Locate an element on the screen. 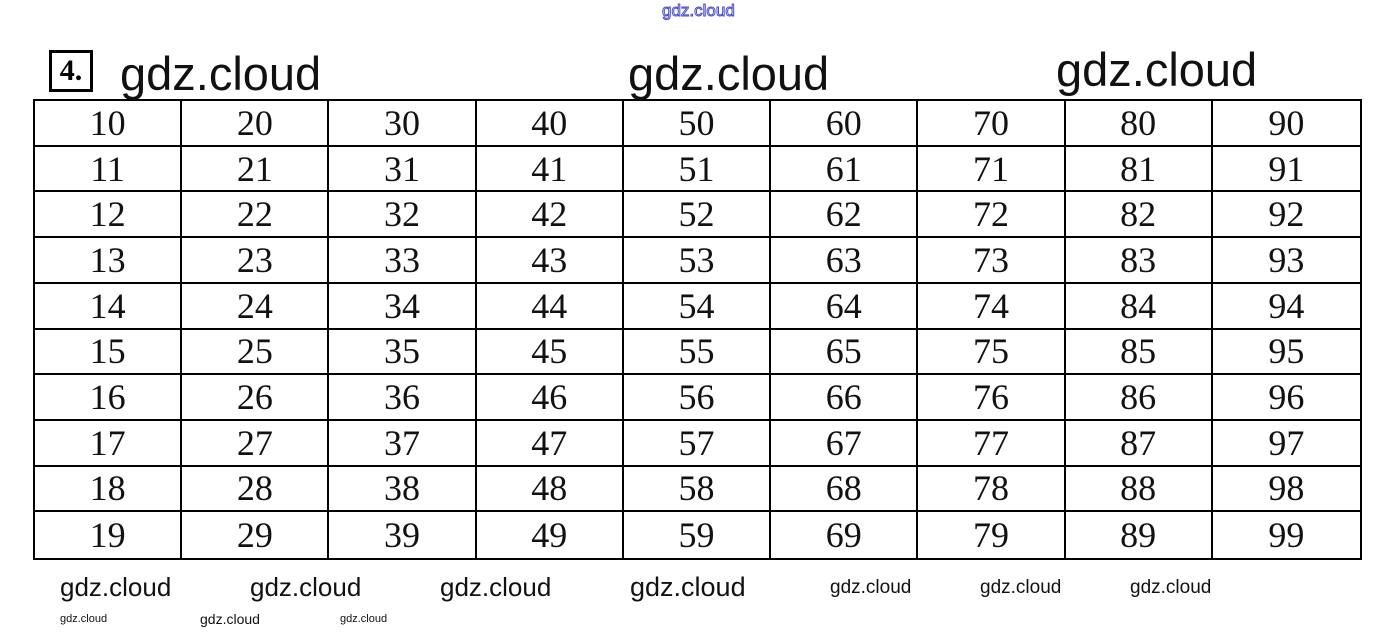 The width and height of the screenshot is (1400, 640). table-cell: 72 is located at coordinates (992, 215).